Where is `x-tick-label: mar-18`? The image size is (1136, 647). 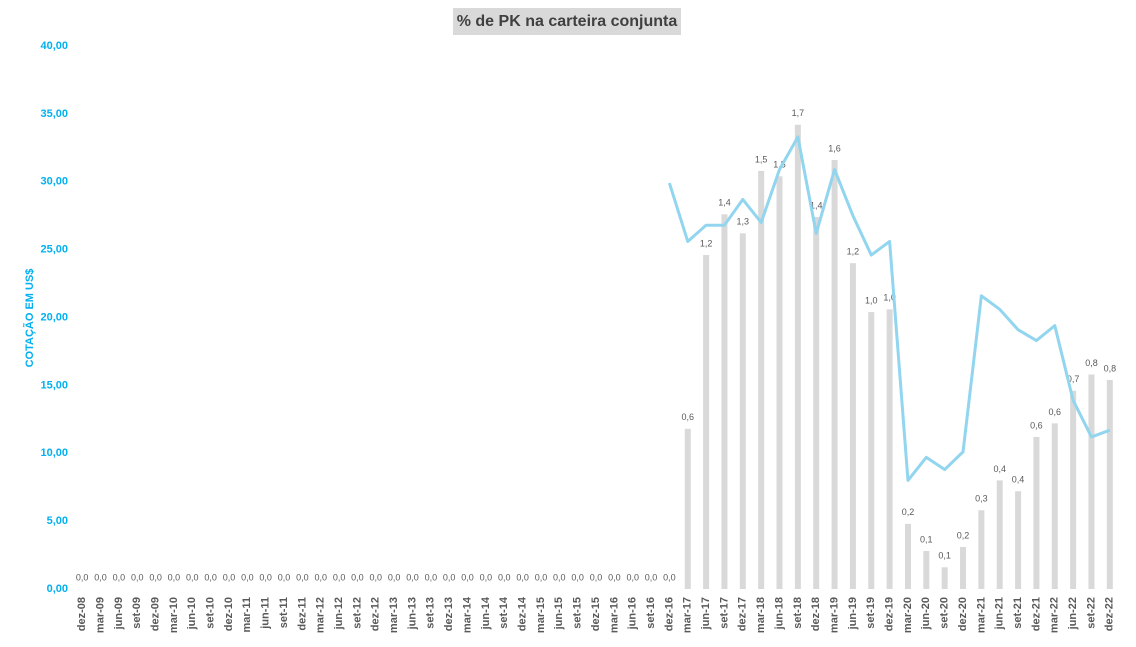
x-tick-label: mar-18 is located at coordinates (761, 615).